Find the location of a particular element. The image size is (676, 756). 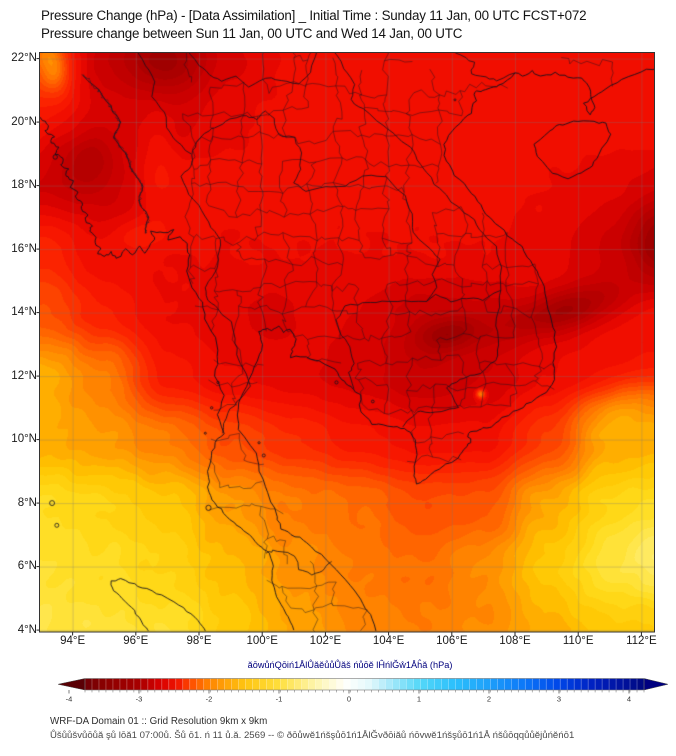

svg-text: 2 is located at coordinates (489, 699).